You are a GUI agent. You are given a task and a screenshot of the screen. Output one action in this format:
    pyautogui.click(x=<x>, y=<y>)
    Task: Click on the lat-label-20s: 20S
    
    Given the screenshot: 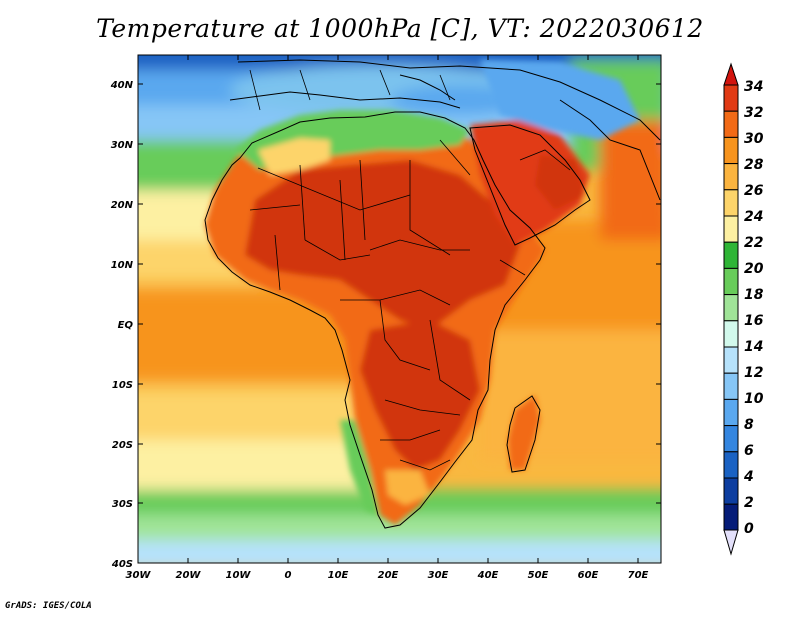 What is the action you would take?
    pyautogui.click(x=122, y=445)
    